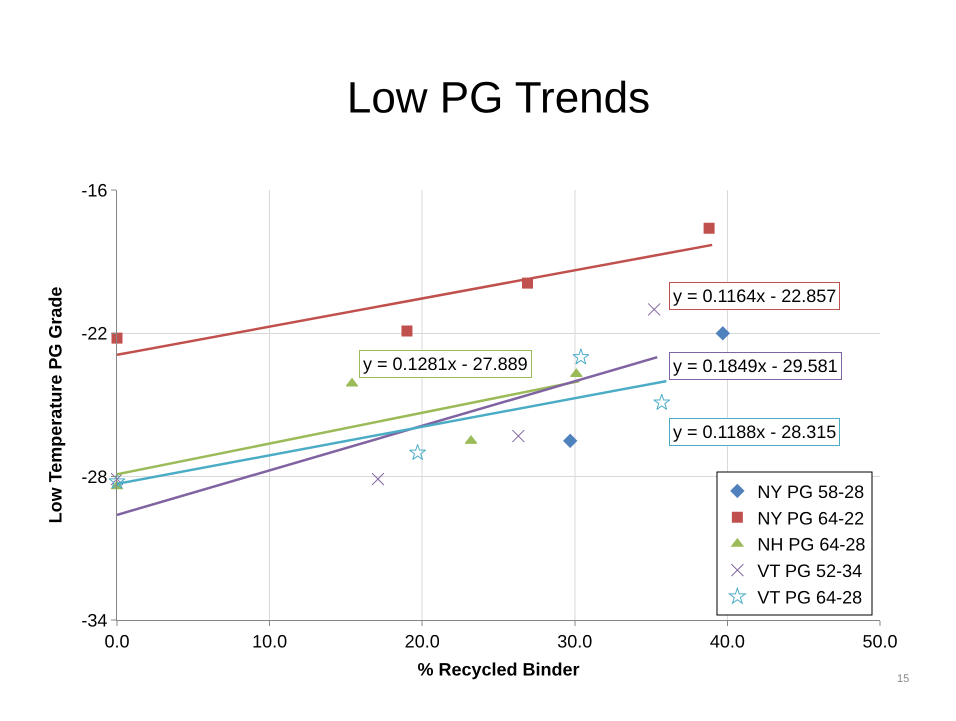 The image size is (956, 721). I want to click on text: 15, so click(903, 679).